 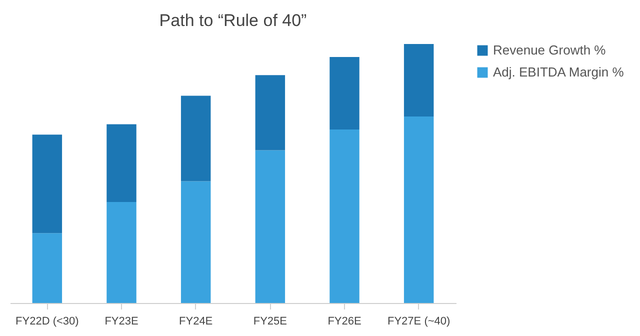 I want to click on x-tick-label: FY22D (<30), so click(x=47, y=322).